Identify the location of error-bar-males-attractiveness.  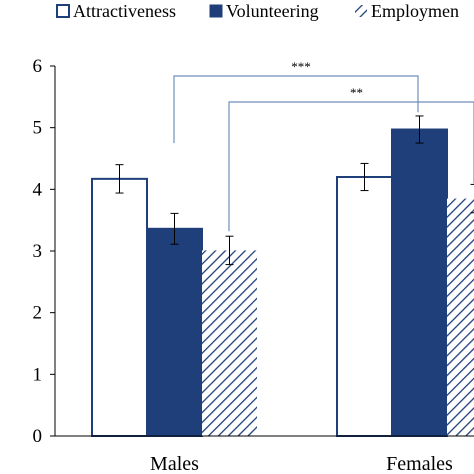
(119, 179).